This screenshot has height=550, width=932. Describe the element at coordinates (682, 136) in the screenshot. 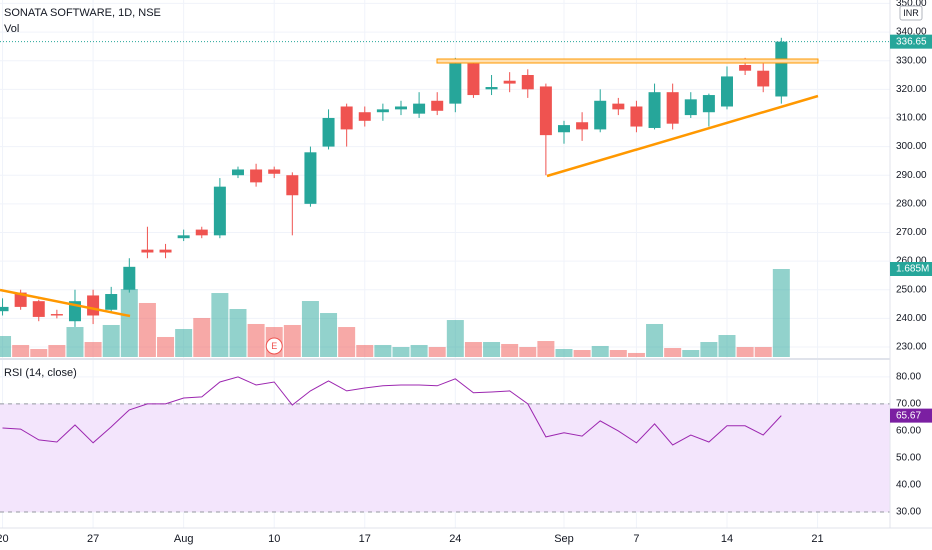

I see `support-trendline` at that location.